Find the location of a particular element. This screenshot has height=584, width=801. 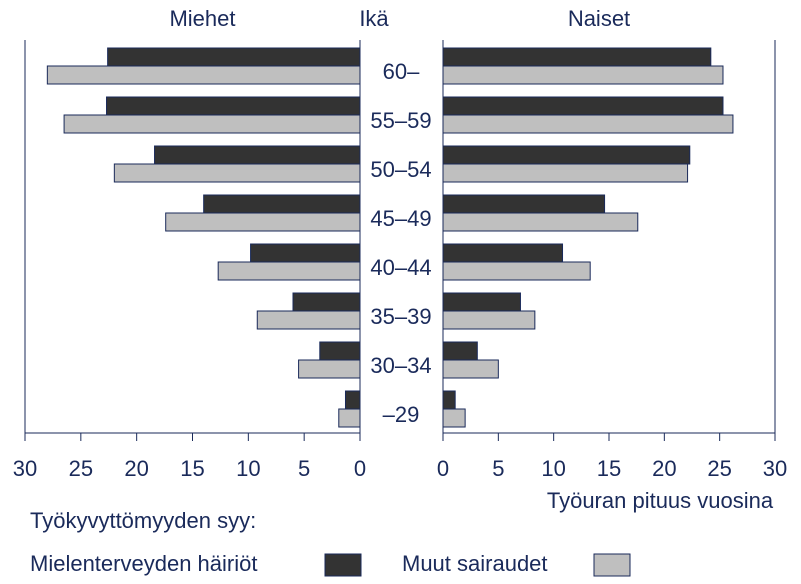

category-label: 60– is located at coordinates (401, 71).